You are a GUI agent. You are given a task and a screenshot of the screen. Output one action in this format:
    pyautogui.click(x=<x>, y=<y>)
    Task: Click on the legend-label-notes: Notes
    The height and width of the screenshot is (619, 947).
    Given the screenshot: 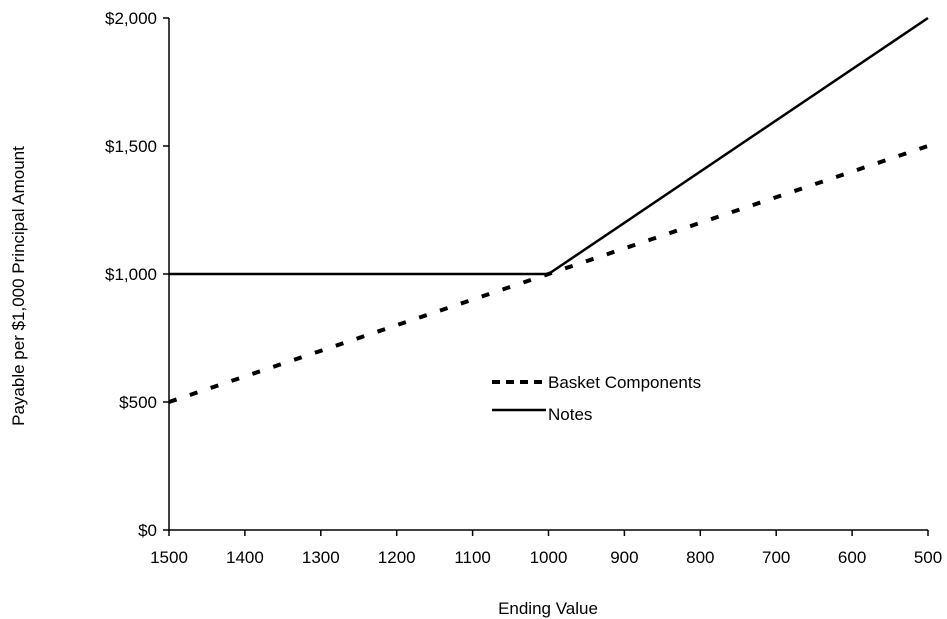 What is the action you would take?
    pyautogui.click(x=570, y=414)
    